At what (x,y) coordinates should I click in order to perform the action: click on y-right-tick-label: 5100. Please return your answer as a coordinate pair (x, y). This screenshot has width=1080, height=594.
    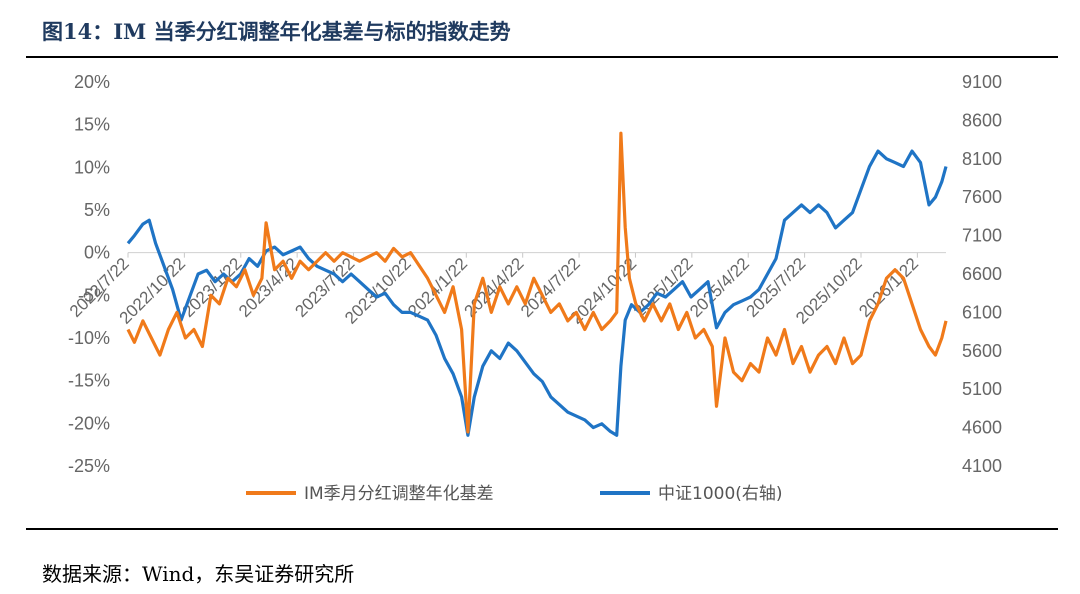
    Looking at the image, I should click on (982, 389).